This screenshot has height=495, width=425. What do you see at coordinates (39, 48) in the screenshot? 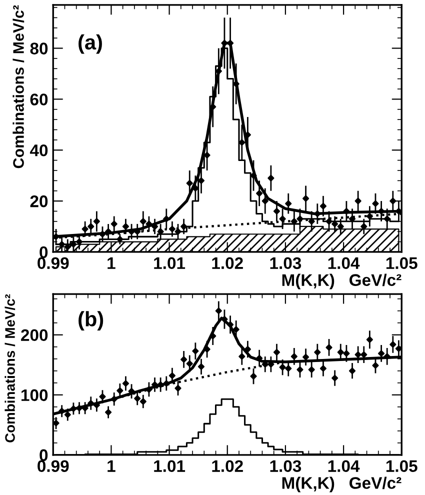
I see `y-tick-label: 80` at bounding box center [39, 48].